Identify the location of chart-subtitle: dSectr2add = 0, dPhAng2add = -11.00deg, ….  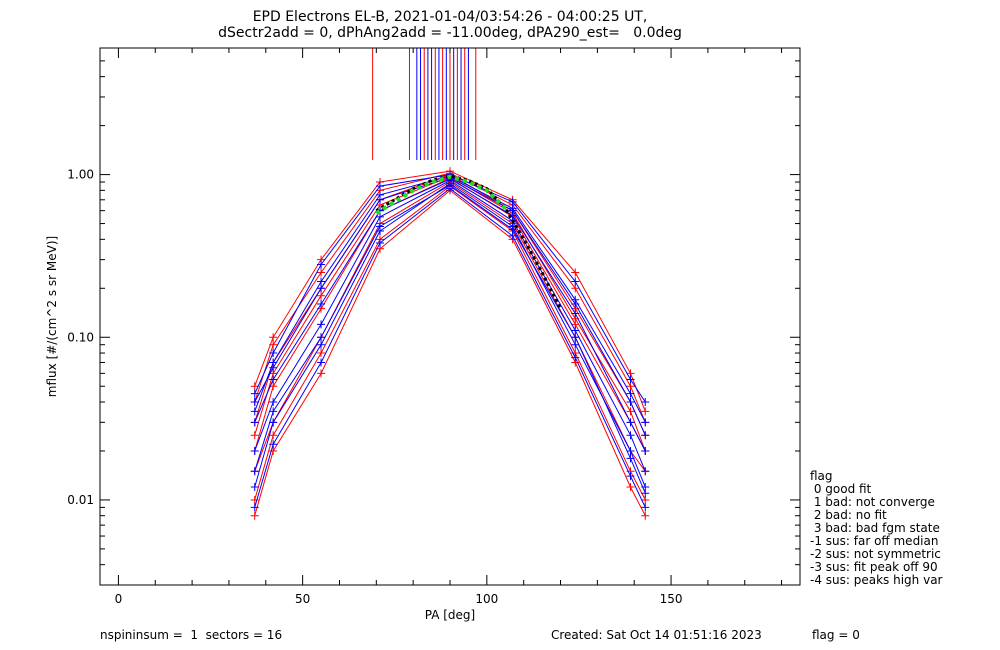
(450, 33).